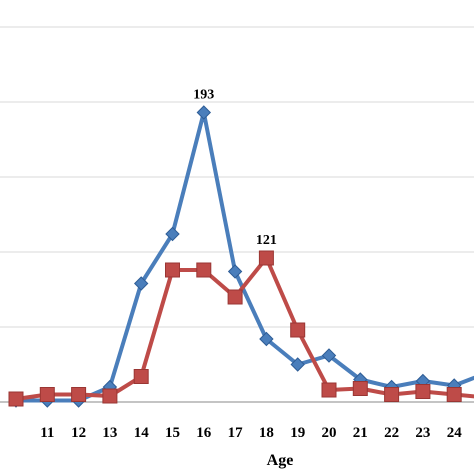 Image resolution: width=474 pixels, height=474 pixels. Describe the element at coordinates (297, 433) in the screenshot. I see `x-tick-label: 19` at that location.